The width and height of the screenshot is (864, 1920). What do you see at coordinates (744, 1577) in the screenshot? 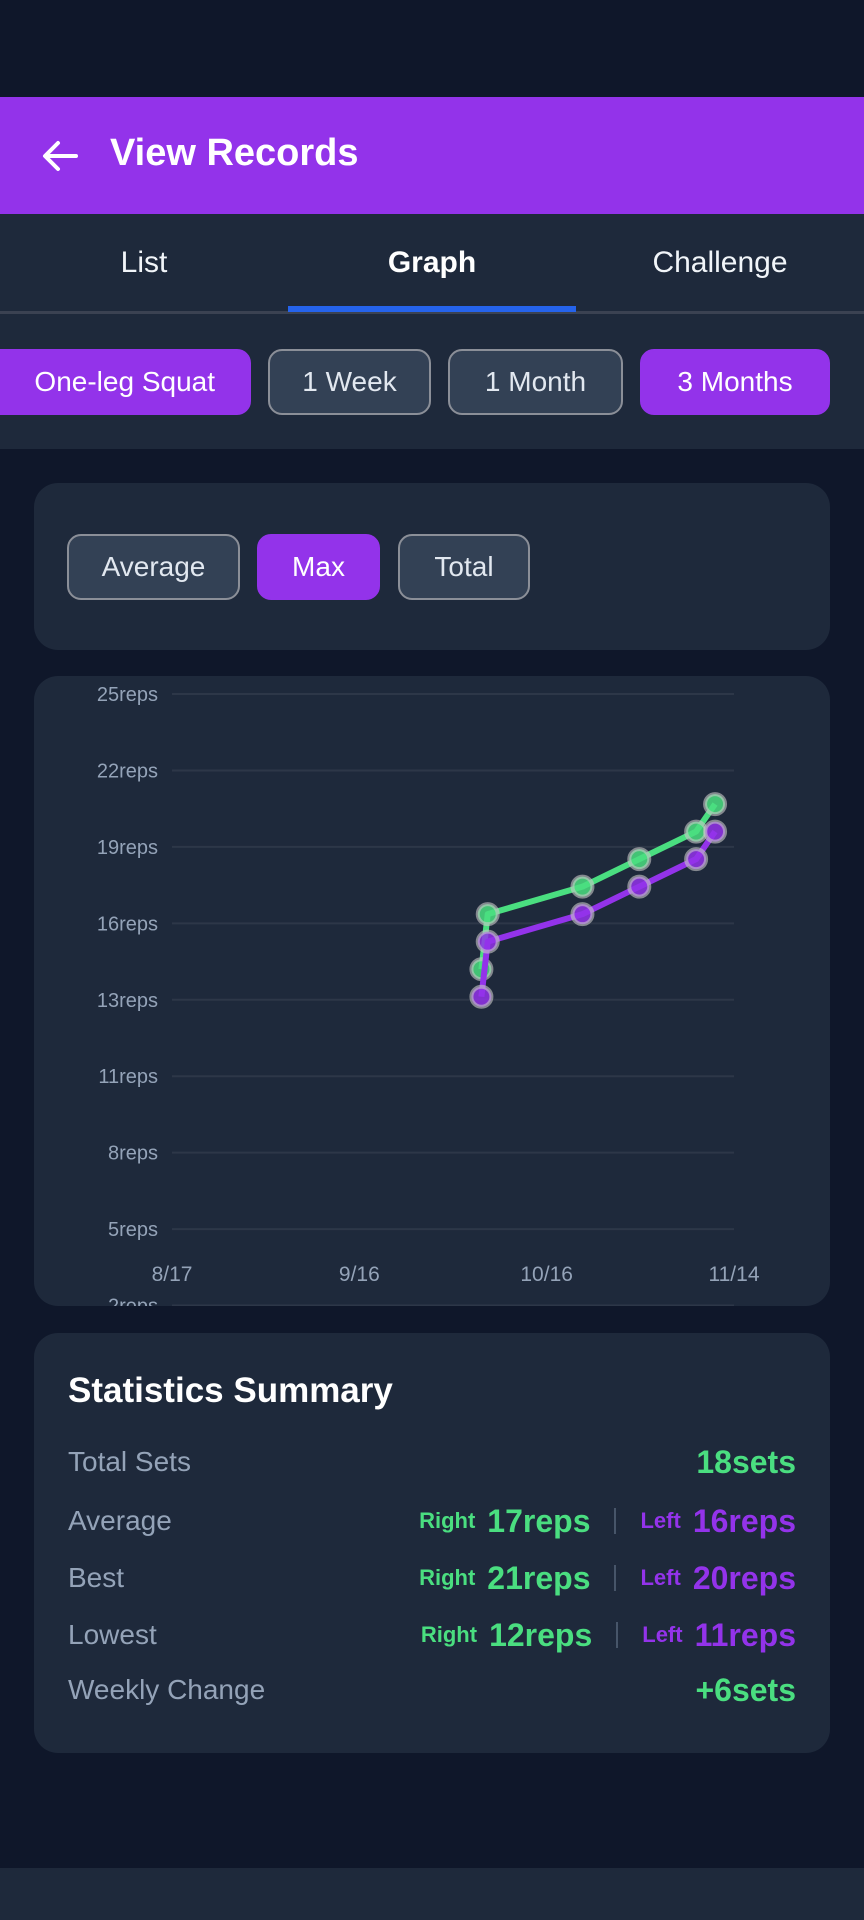
I see `left-value: 20reps` at bounding box center [744, 1577].